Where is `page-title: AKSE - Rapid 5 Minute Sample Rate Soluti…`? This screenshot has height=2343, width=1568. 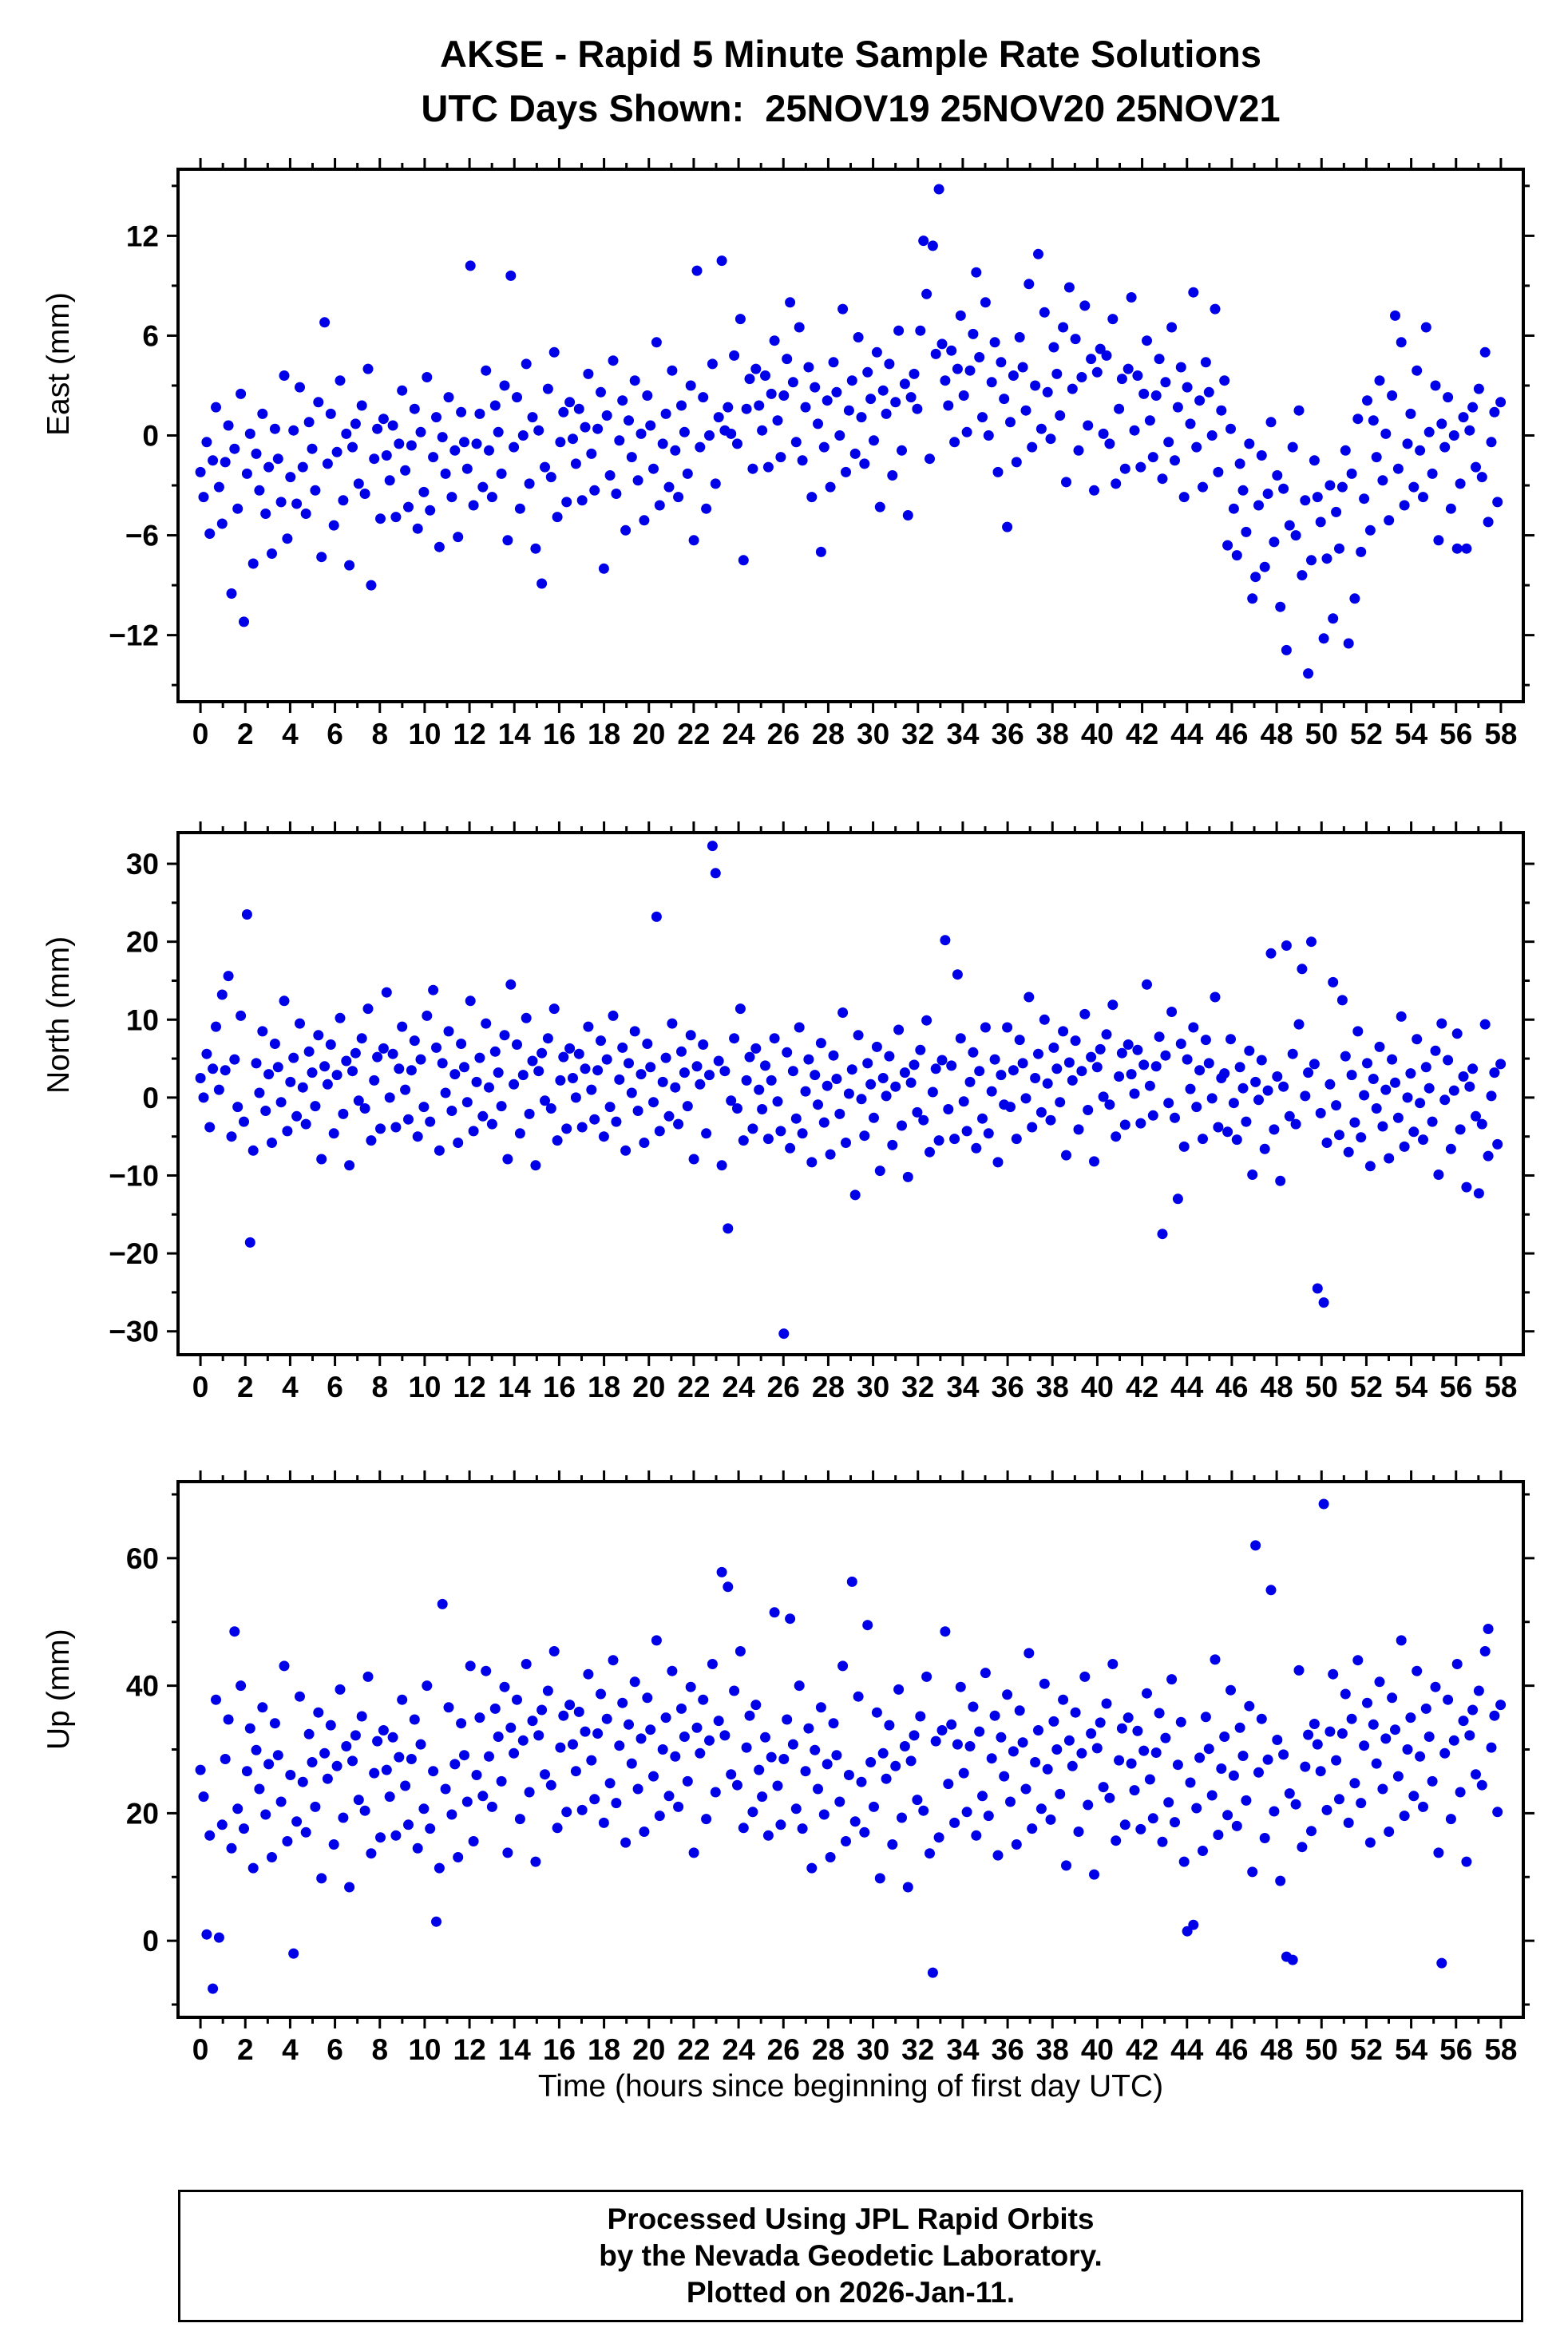
page-title: AKSE - Rapid 5 Minute Sample Rate Soluti… is located at coordinates (850, 54).